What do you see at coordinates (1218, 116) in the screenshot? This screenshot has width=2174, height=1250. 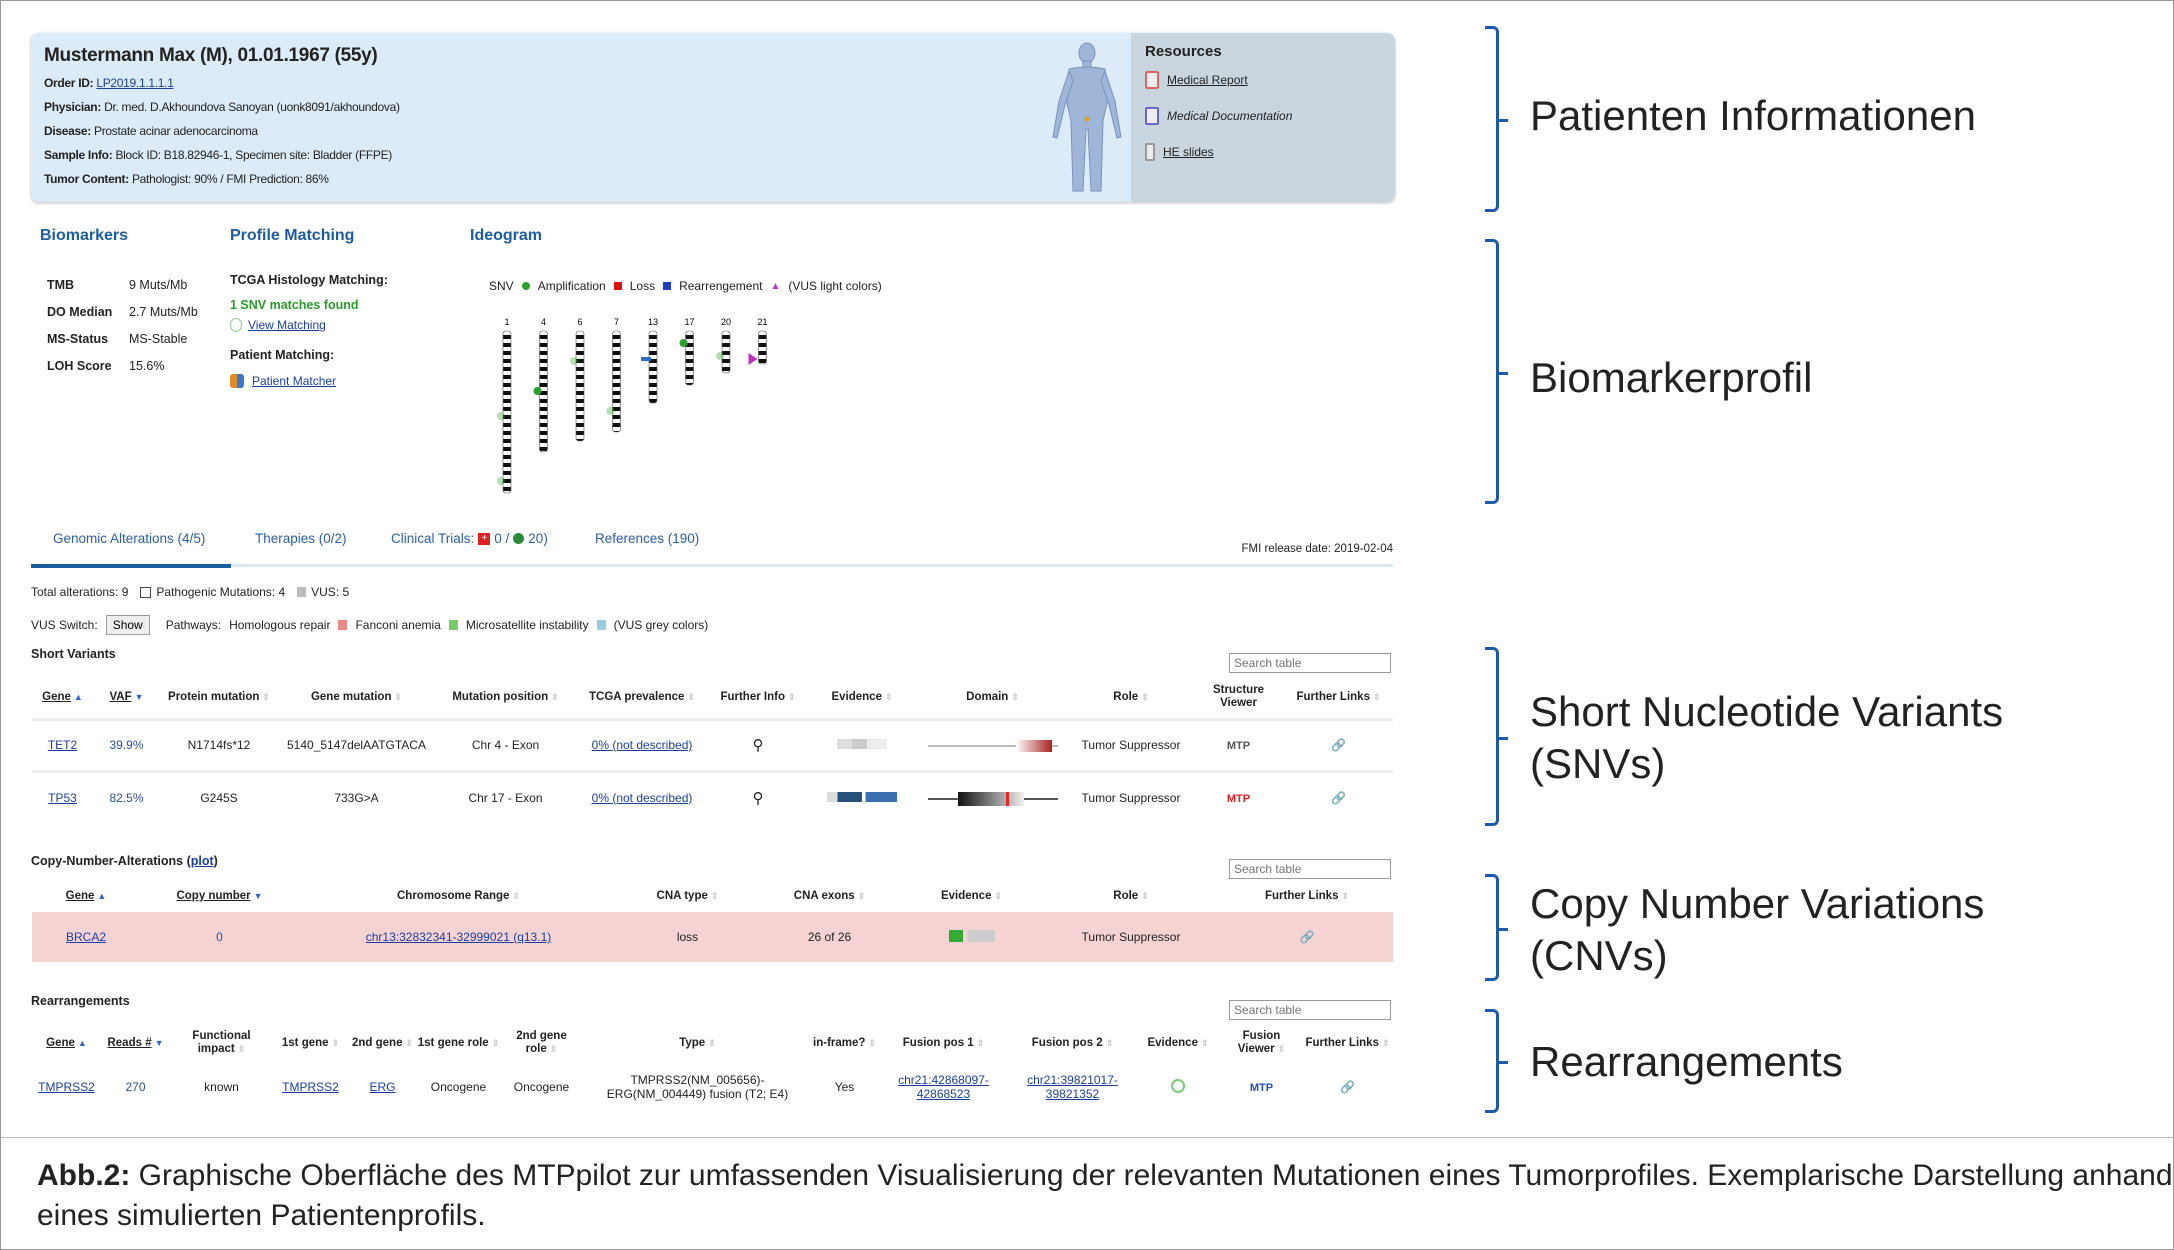 I see `medical-documentation-link: Medical Documentation` at bounding box center [1218, 116].